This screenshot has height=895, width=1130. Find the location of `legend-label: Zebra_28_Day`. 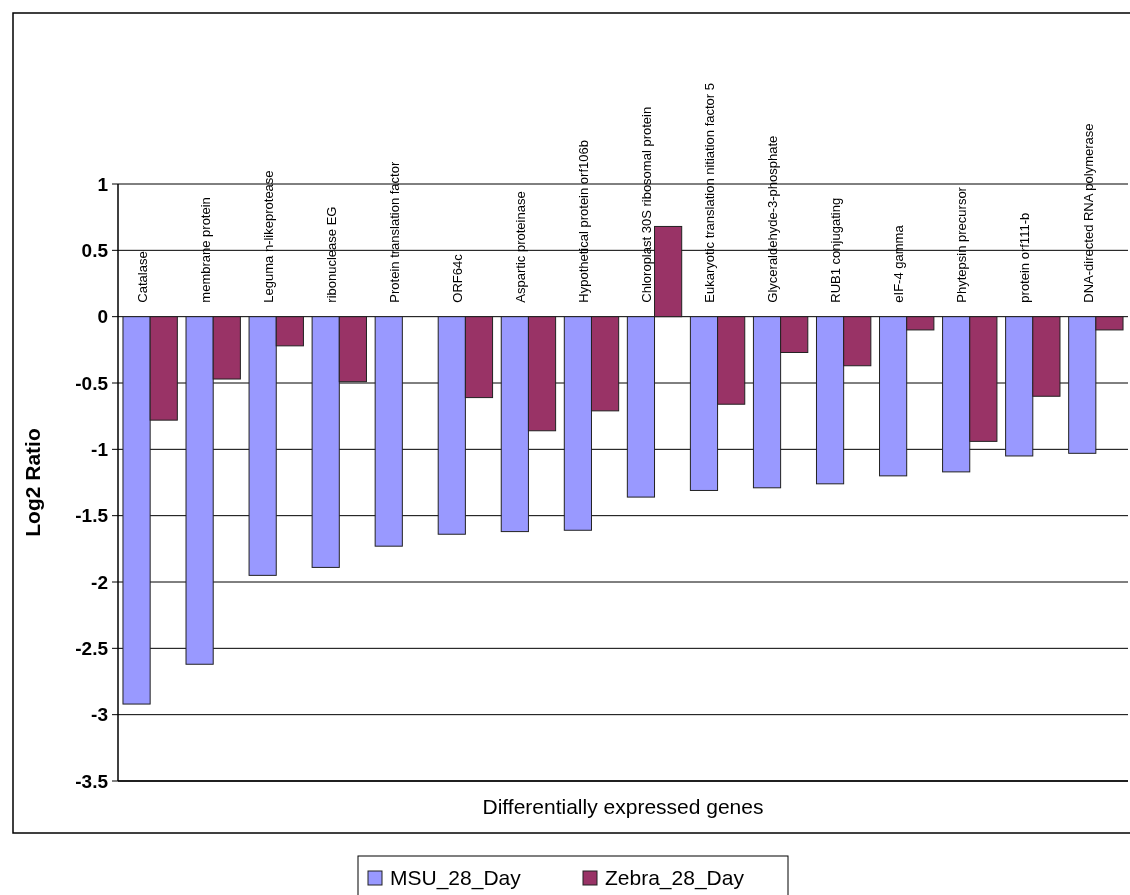

legend-label: Zebra_28_Day is located at coordinates (675, 878).